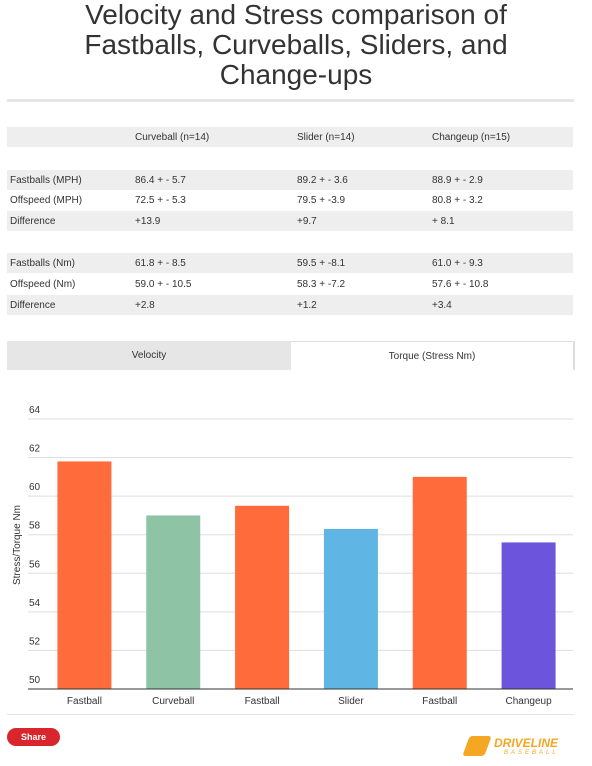 The image size is (592, 766). What do you see at coordinates (290, 221) in the screenshot?
I see `table-row: Difference +13.9 +9.7 + 8.1` at bounding box center [290, 221].